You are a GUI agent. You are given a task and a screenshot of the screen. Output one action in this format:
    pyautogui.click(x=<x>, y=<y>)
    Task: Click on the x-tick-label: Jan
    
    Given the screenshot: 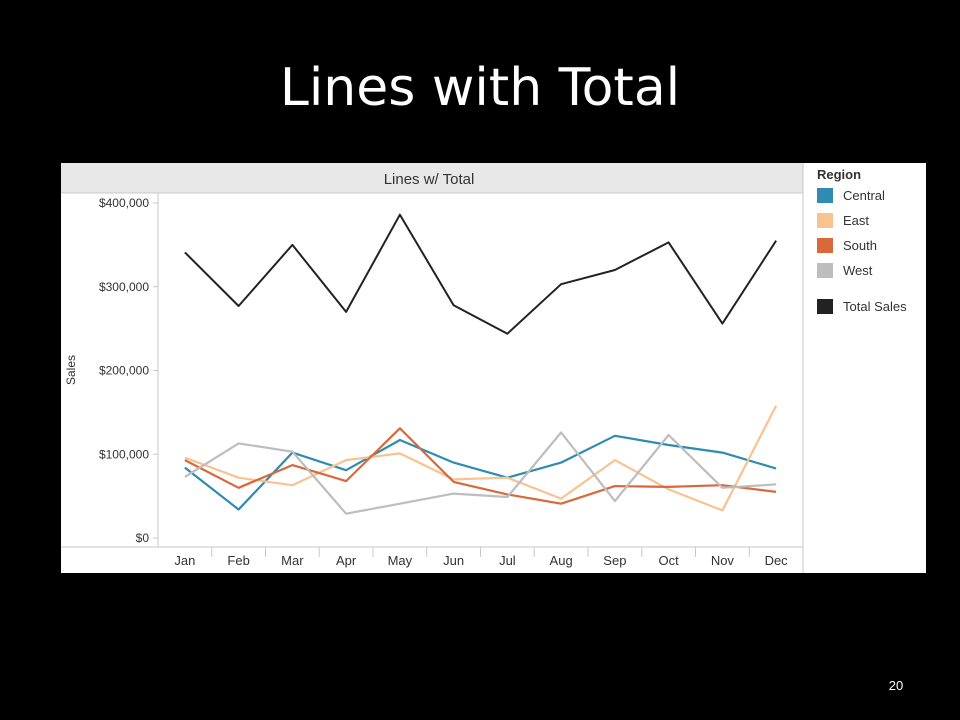 What is the action you would take?
    pyautogui.click(x=184, y=560)
    